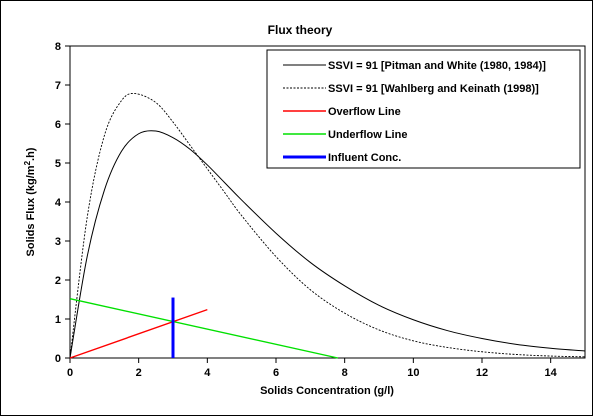 Image resolution: width=595 pixels, height=418 pixels. I want to click on legend-label-3: Overflow Line, so click(364, 112).